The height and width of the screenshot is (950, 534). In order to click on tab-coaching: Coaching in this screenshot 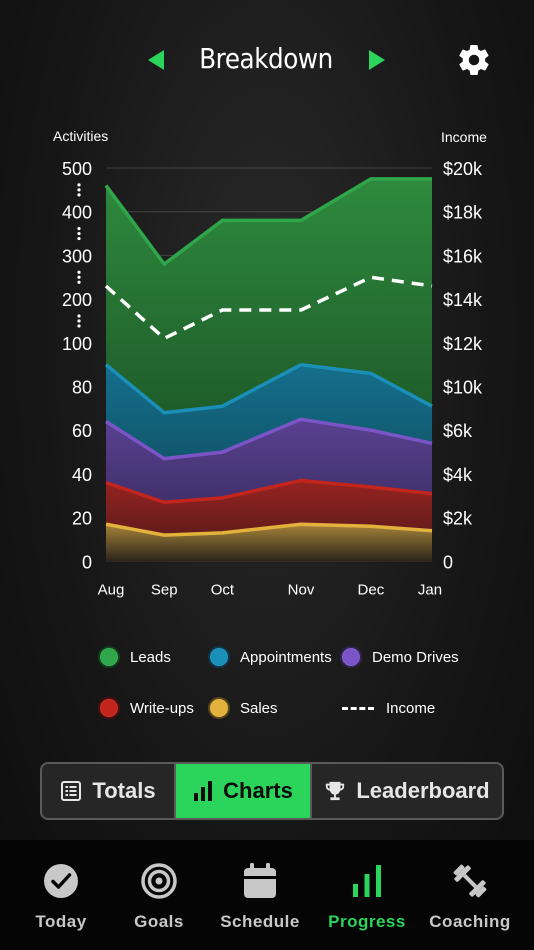, I will do `click(470, 895)`.